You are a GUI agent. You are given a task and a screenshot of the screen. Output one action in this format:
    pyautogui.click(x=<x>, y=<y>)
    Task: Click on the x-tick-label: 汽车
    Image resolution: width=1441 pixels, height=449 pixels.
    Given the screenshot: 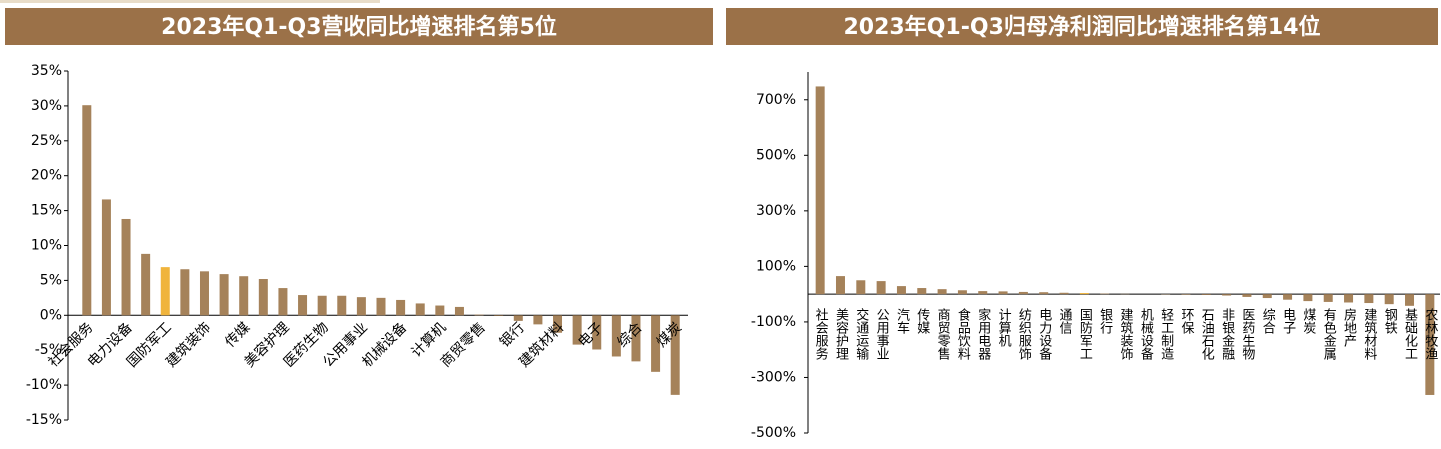 What is the action you would take?
    pyautogui.click(x=902, y=321)
    